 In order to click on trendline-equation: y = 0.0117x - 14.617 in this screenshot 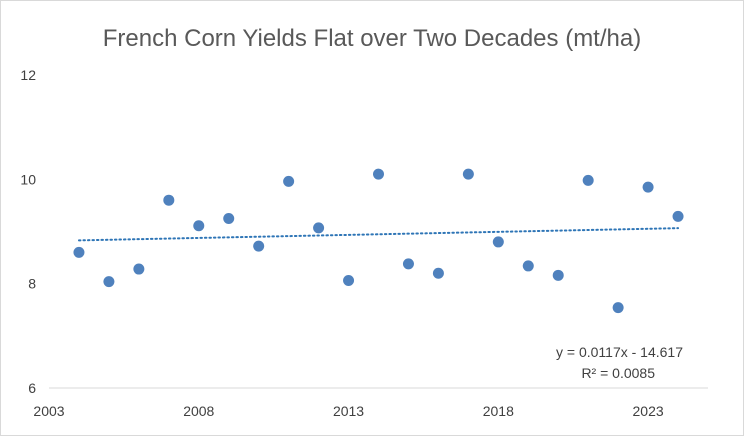, I will do `click(619, 352)`.